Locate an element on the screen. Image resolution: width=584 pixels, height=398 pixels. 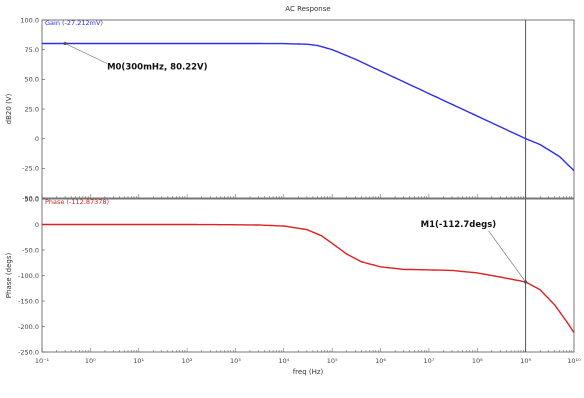
y-tick-label-gain: -25.0 is located at coordinates (30, 169).